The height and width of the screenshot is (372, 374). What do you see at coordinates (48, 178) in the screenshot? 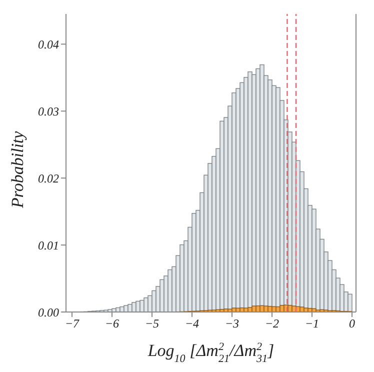
I see `y-tick-label: 0.02` at bounding box center [48, 178].